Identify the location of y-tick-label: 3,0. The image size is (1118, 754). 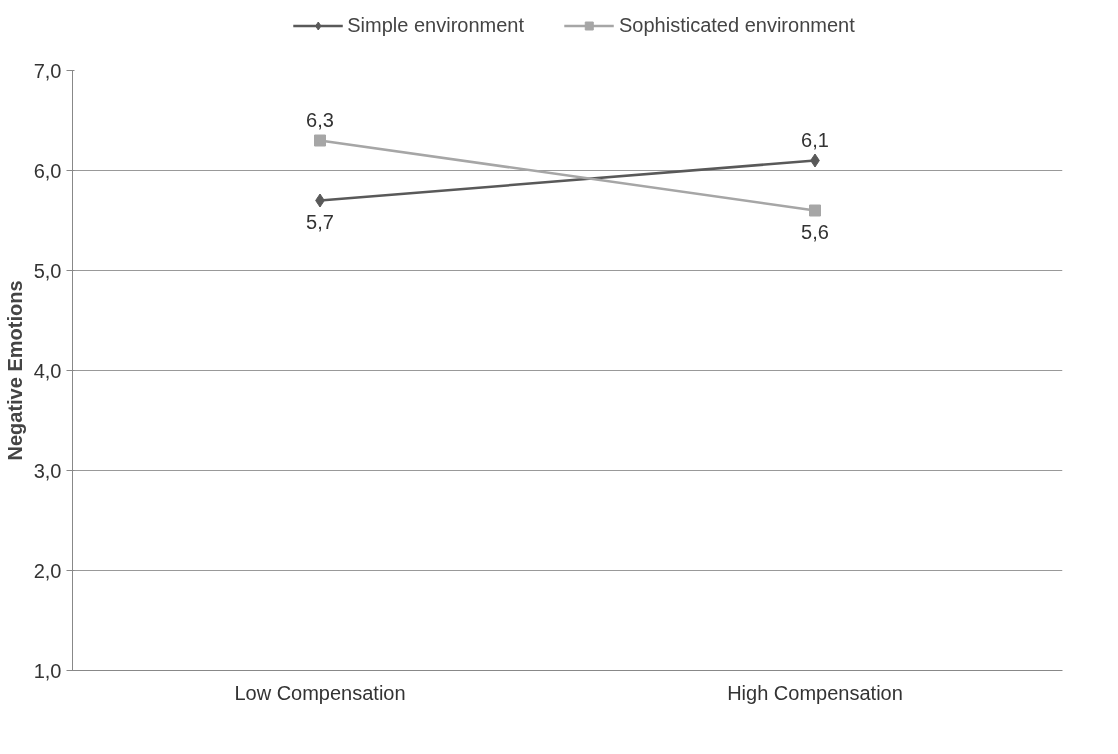
(47, 470).